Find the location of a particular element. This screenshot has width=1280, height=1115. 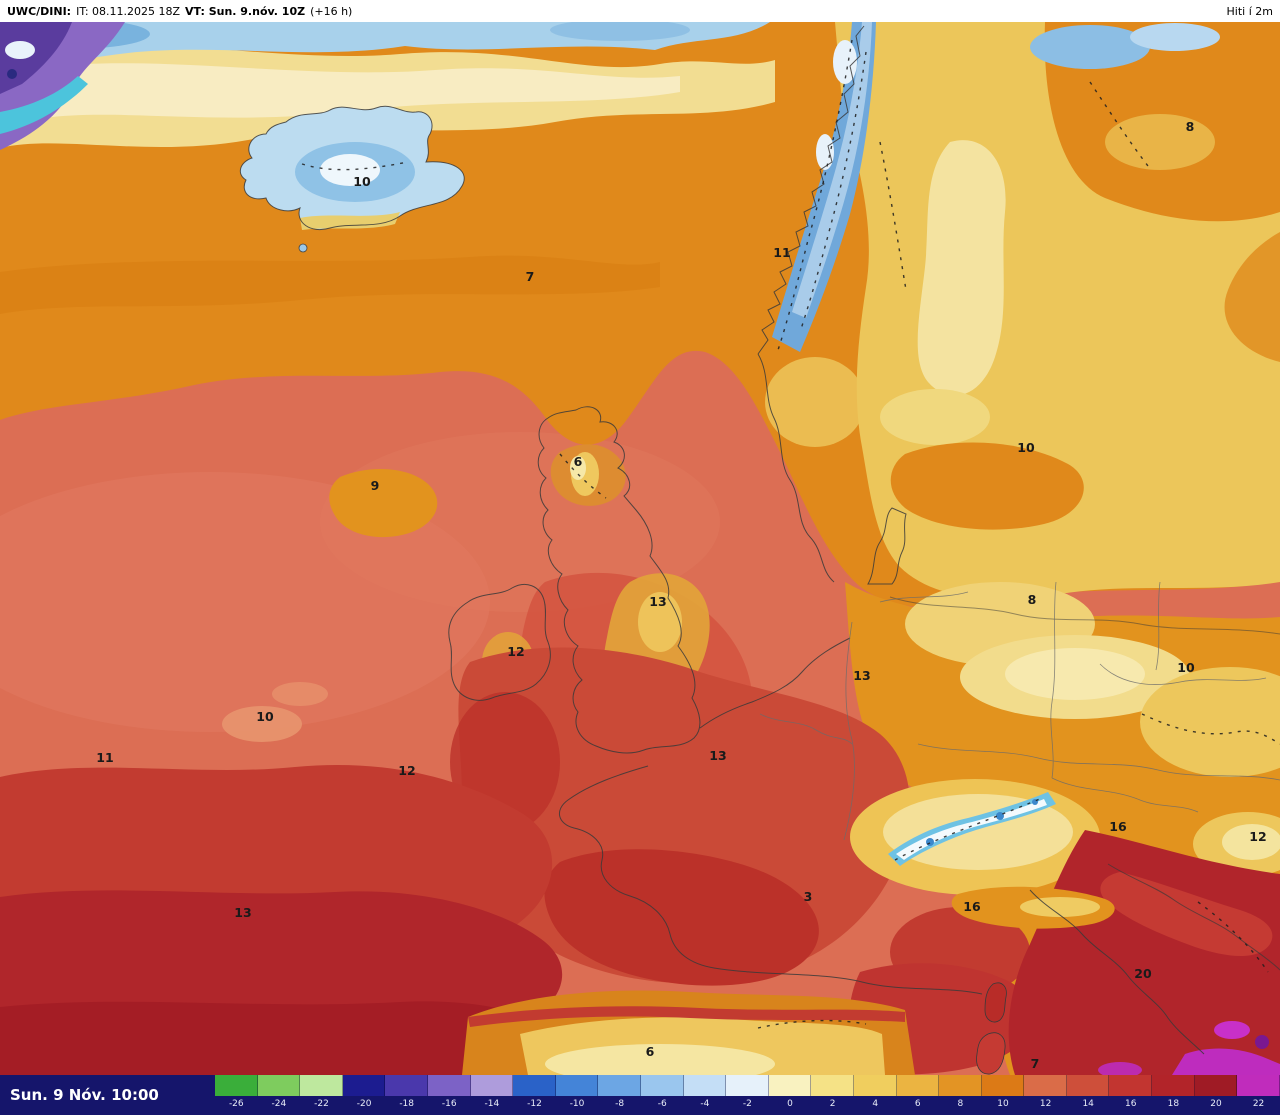

scale-value: -6 is located at coordinates (662, 1104).